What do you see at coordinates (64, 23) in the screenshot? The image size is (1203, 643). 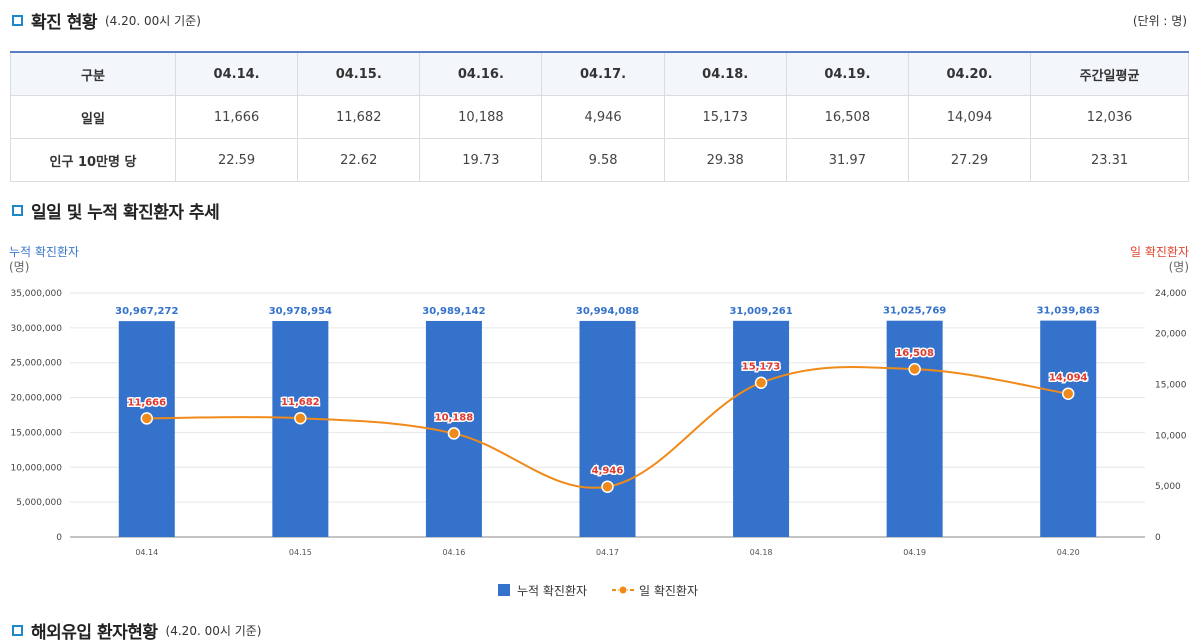 I see `section-title: 확진 현황` at bounding box center [64, 23].